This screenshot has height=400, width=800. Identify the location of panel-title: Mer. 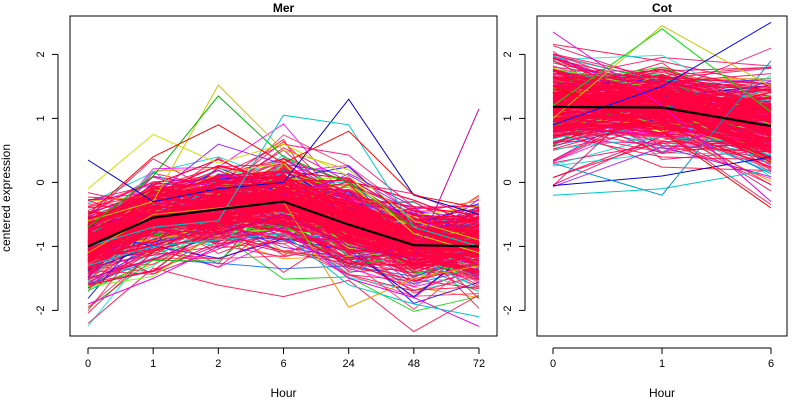
(284, 8).